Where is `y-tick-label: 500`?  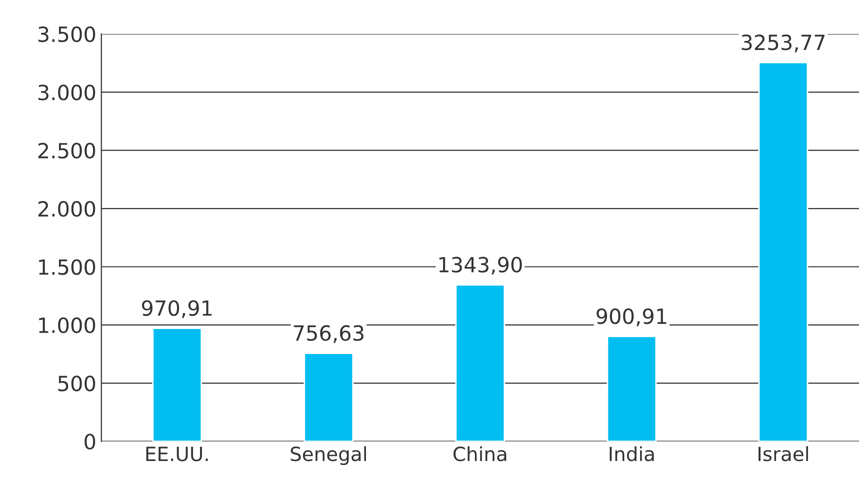
y-tick-label: 500 is located at coordinates (77, 384).